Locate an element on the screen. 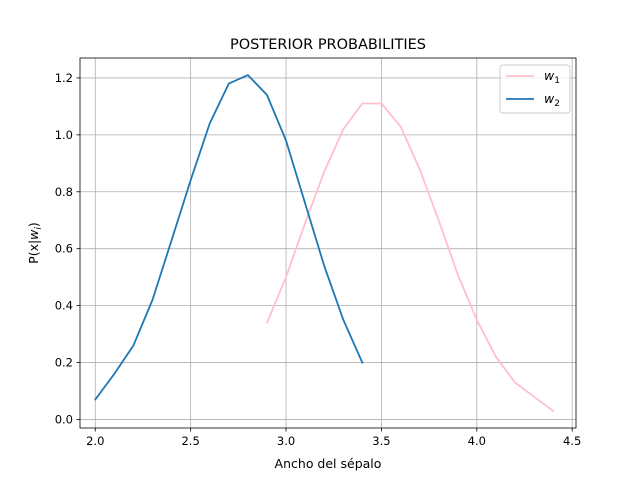  y-tick-label: 0.6 is located at coordinates (64, 249).